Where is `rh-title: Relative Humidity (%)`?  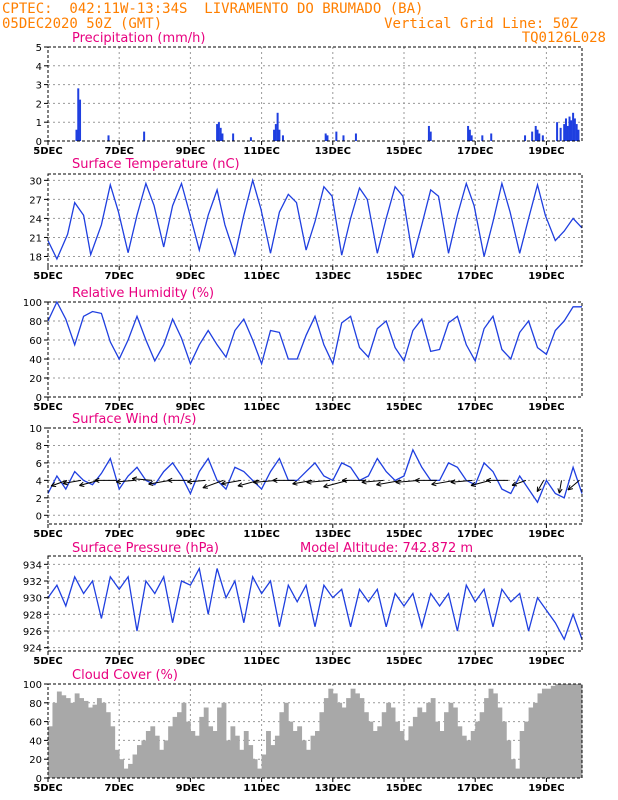
rh-title: Relative Humidity (%) is located at coordinates (143, 293).